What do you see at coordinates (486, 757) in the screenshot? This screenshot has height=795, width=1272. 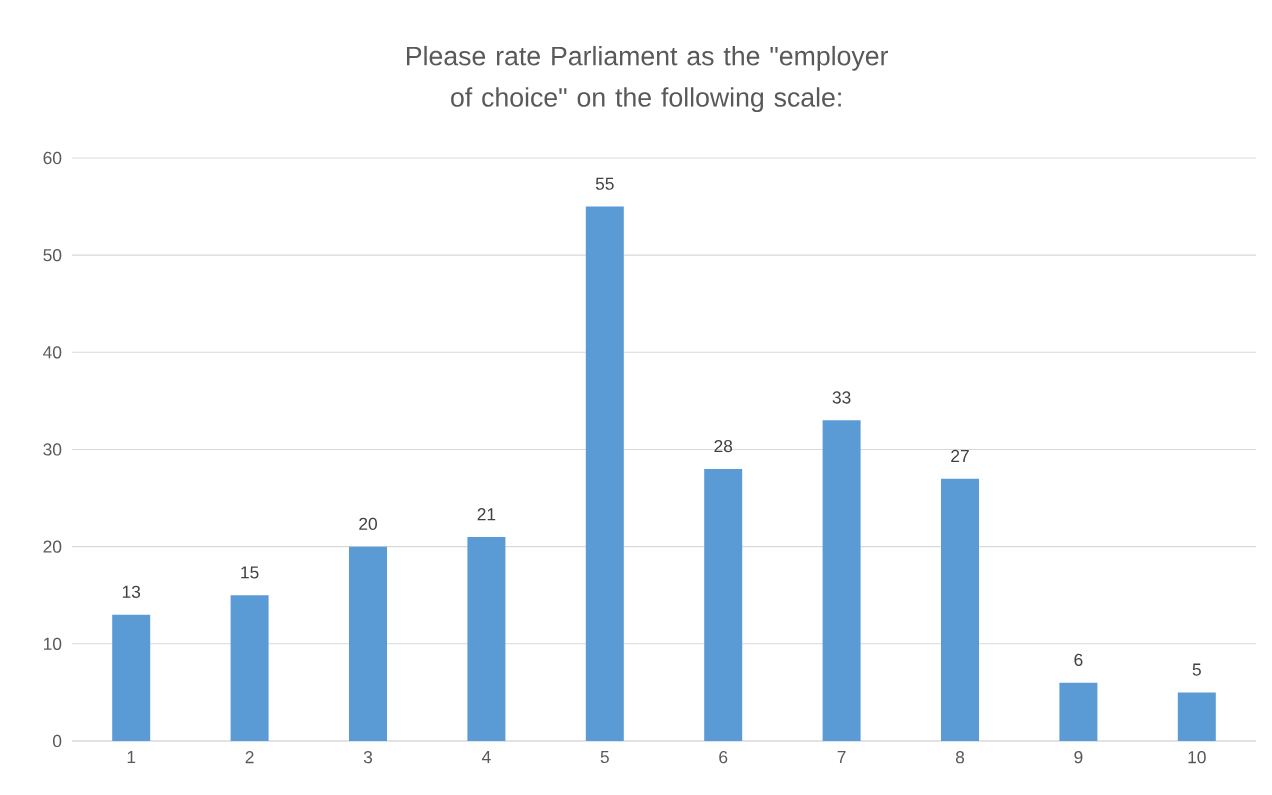 I see `x-tick-label: 4` at bounding box center [486, 757].